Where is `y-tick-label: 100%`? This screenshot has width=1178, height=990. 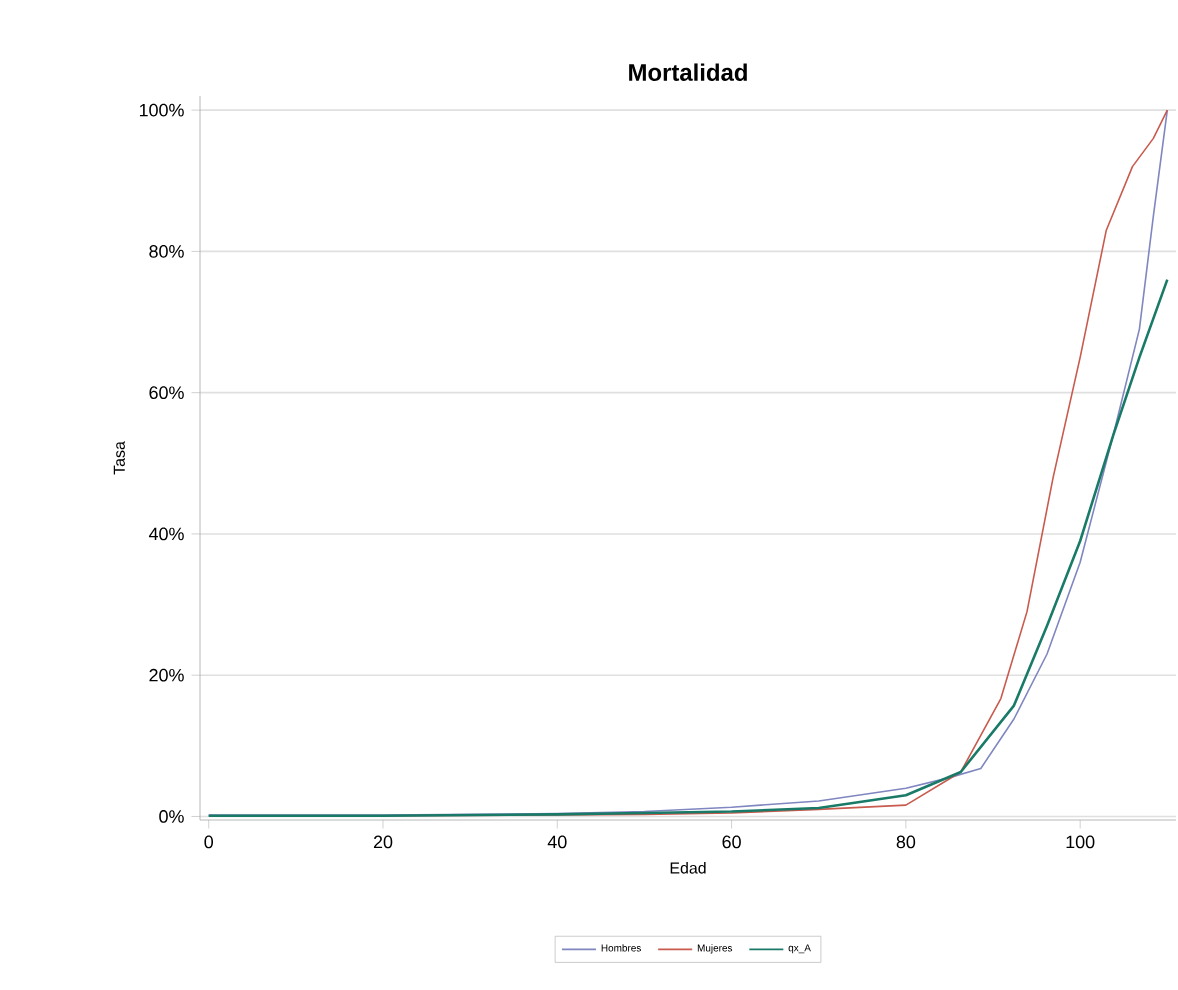
y-tick-label: 100% is located at coordinates (161, 110).